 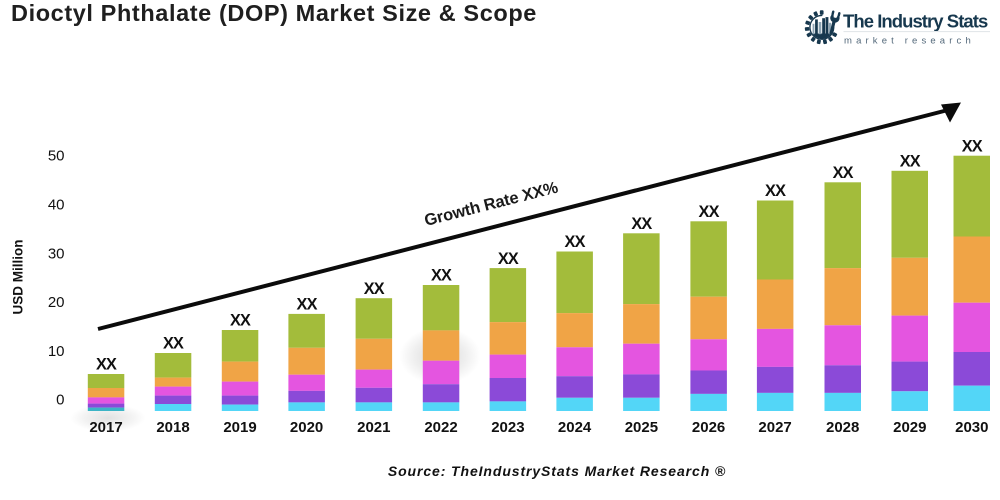 I want to click on svg-text: 2017, so click(x=105, y=427).